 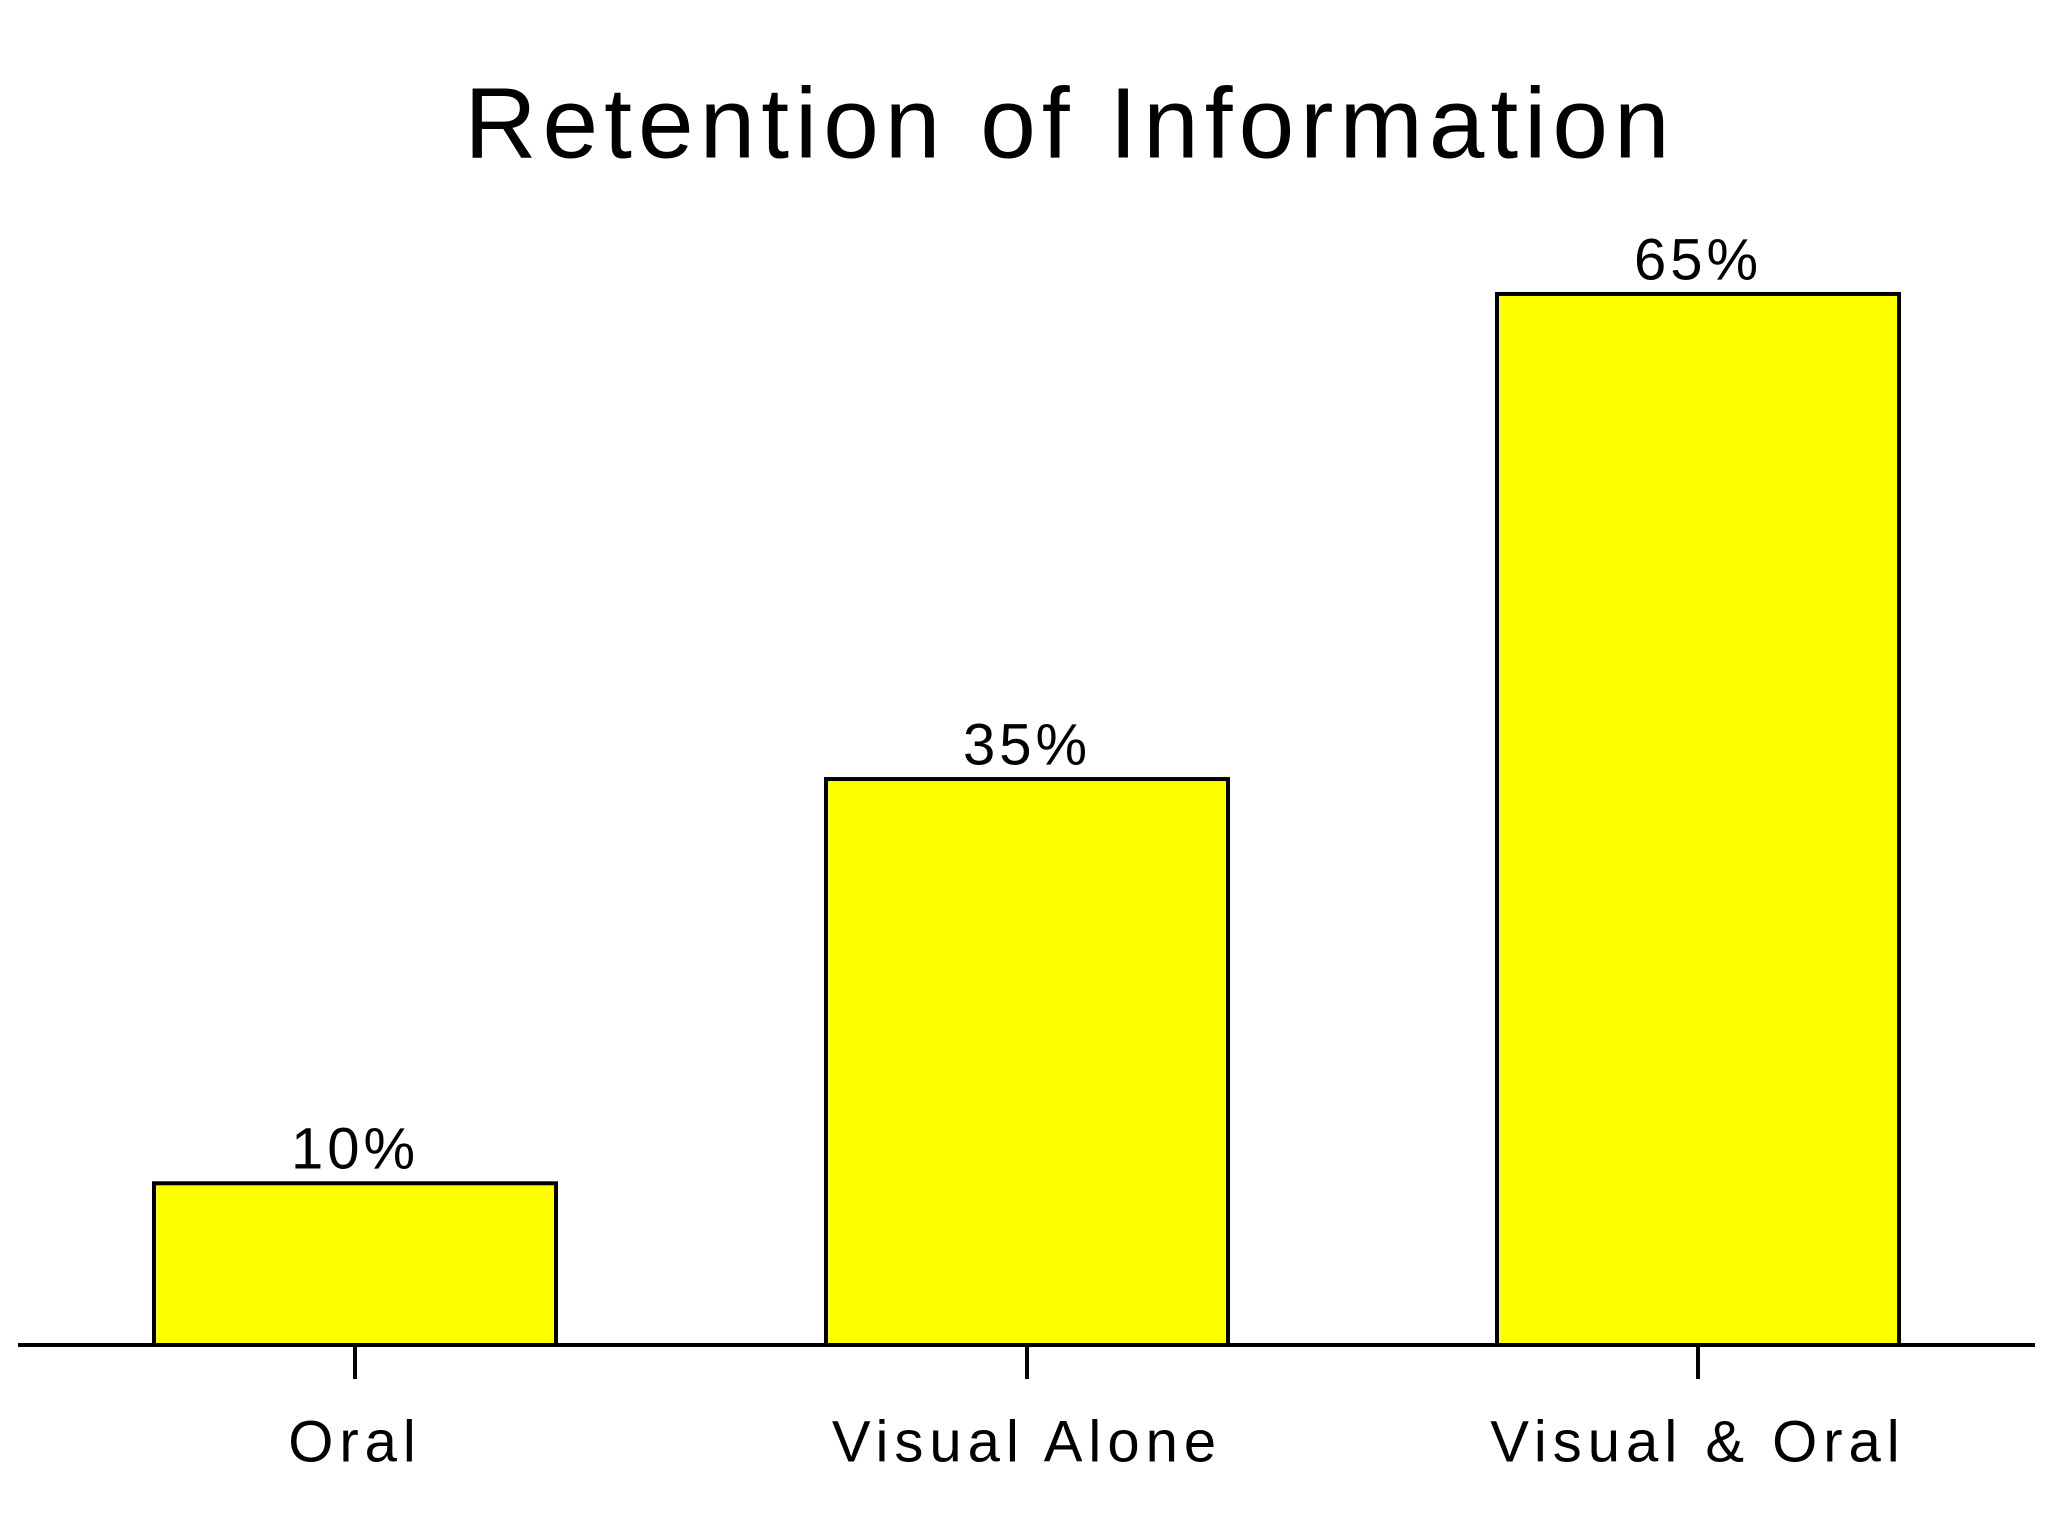 What do you see at coordinates (355, 1441) in the screenshot?
I see `x-tick-label: Oral` at bounding box center [355, 1441].